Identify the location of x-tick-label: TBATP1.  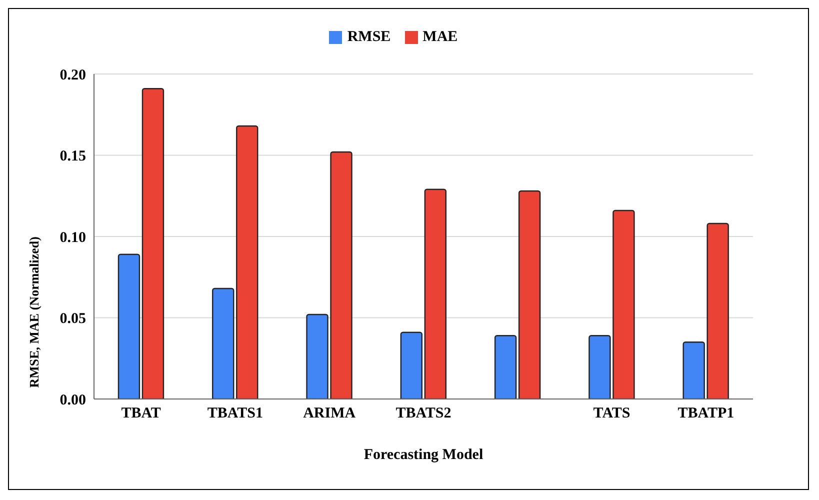
(706, 414).